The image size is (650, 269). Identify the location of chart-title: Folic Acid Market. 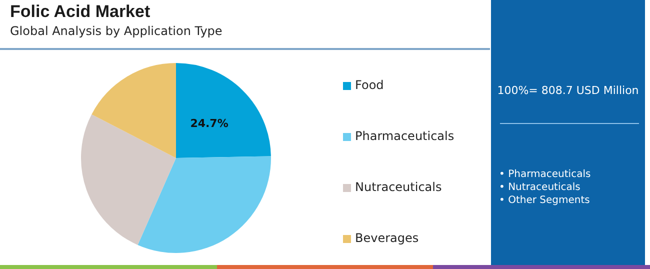
(80, 12).